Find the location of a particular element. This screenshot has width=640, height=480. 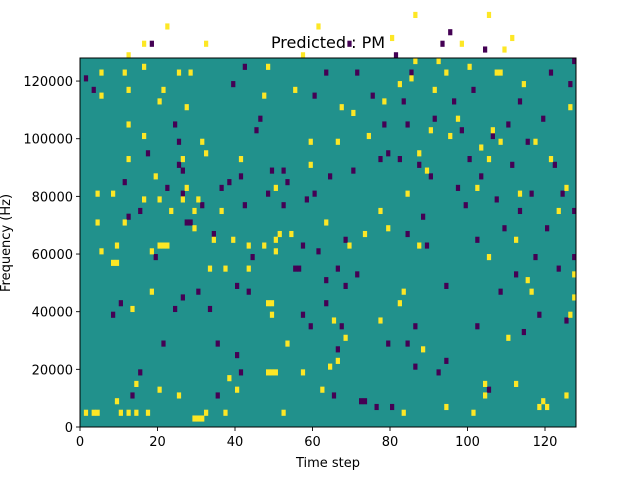

y-axis: 0 20000 40000 60000 80000 100000 120000 is located at coordinates (51, 255).